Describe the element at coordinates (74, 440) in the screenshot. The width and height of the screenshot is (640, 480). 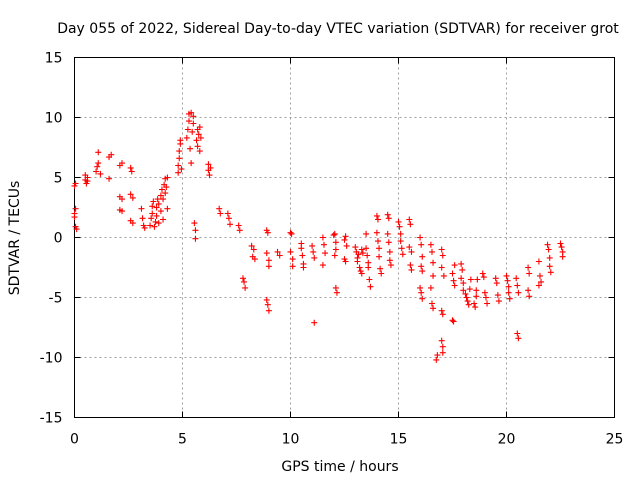
I see `x-tick-label: 0` at that location.